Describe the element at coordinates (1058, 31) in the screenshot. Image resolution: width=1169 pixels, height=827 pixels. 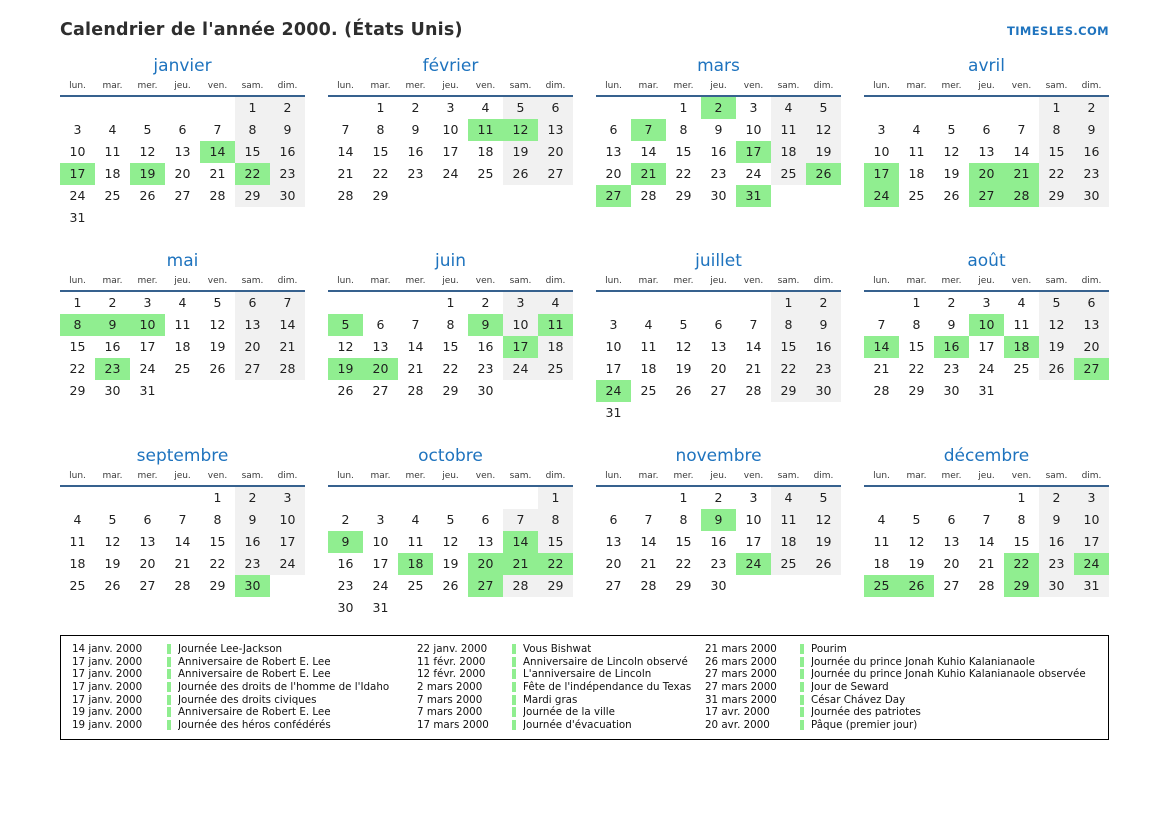
I see `site-link: TIMESLES.COM` at that location.